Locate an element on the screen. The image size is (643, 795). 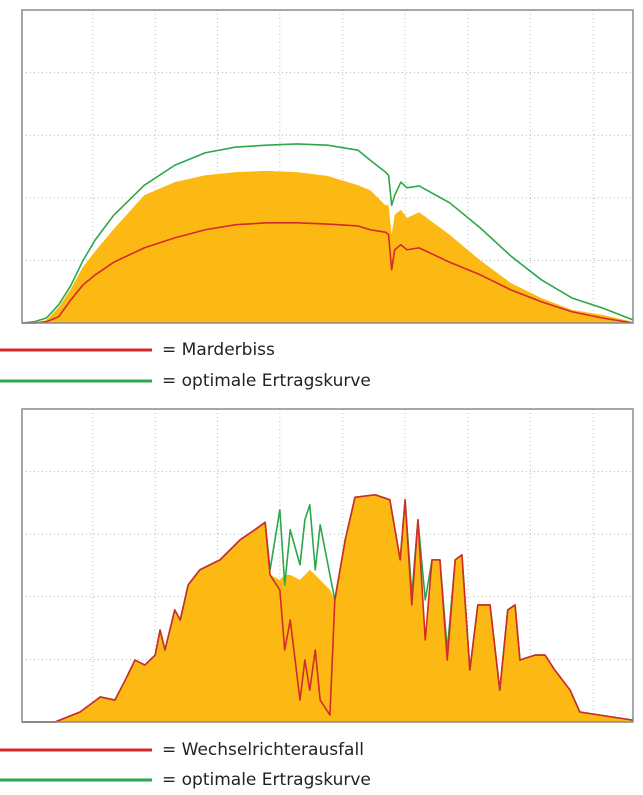
line is located at coordinates (328, 273).